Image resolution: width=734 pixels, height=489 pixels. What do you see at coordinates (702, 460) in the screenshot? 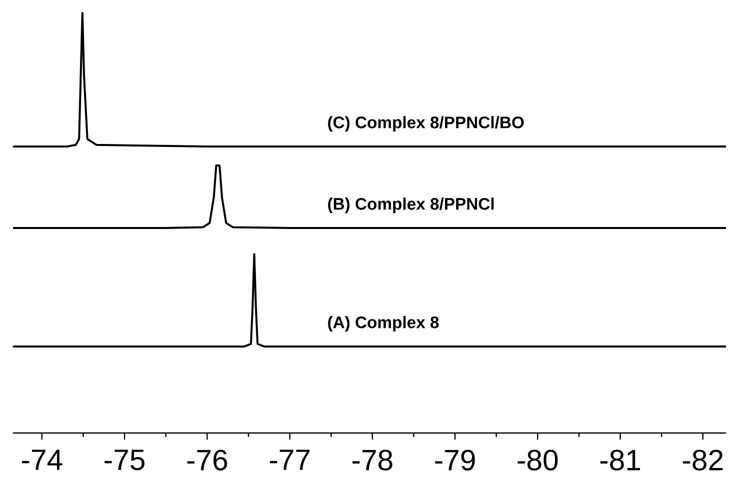
I see `x-tick-label: -82` at bounding box center [702, 460].